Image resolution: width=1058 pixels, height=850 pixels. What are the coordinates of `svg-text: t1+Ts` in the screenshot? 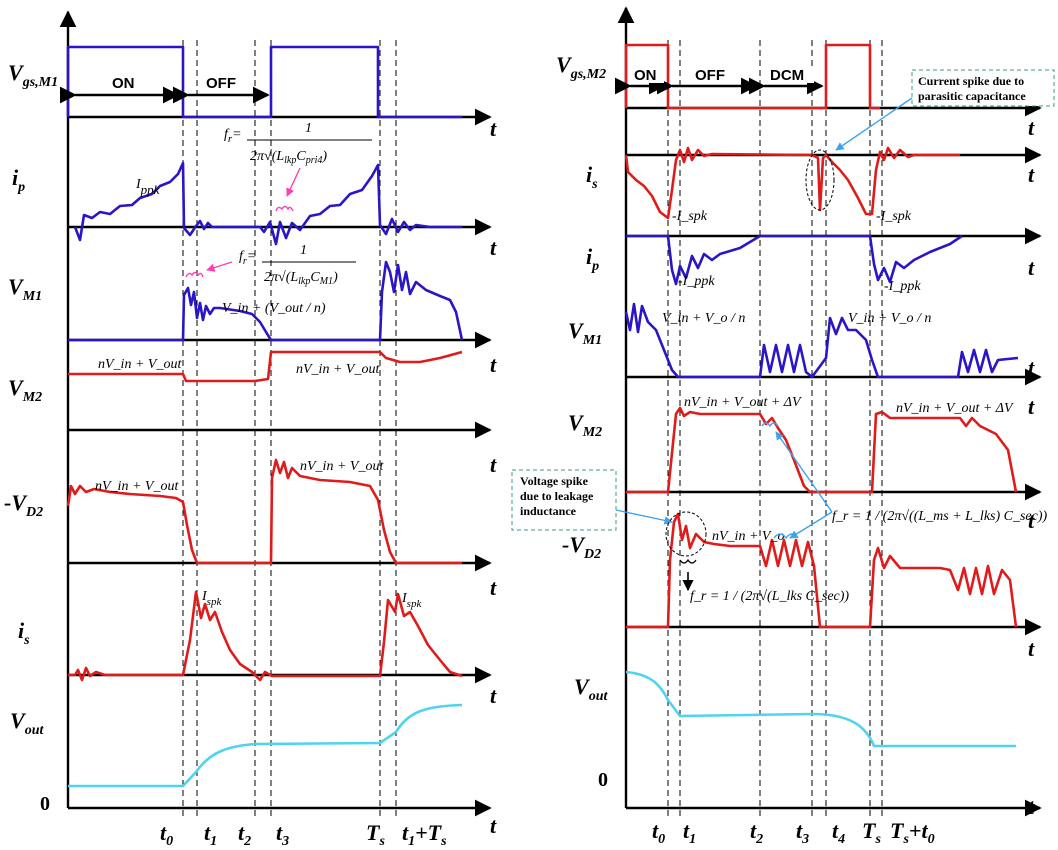 It's located at (424, 834).